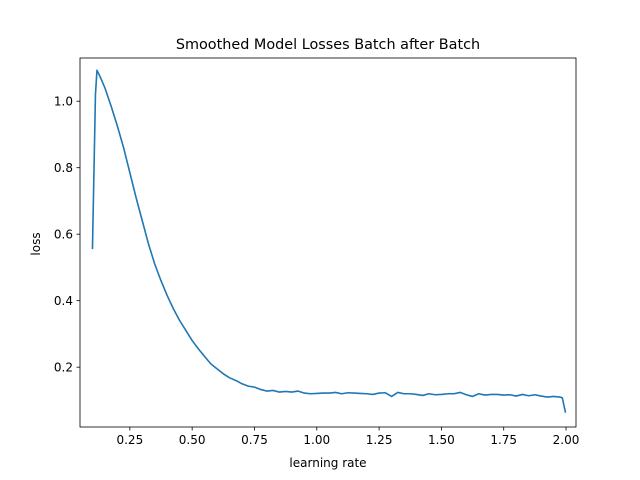  Describe the element at coordinates (63, 367) in the screenshot. I see `y-tick-label: 0.2` at that location.